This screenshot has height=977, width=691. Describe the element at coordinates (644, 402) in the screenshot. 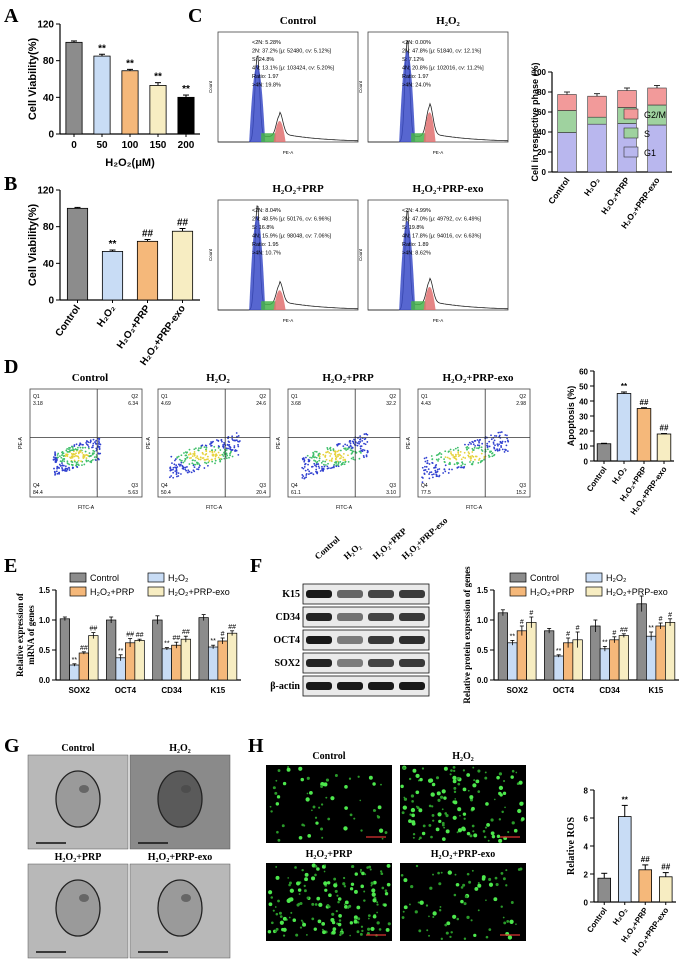

I see `significance-mark-D: ##` at that location.